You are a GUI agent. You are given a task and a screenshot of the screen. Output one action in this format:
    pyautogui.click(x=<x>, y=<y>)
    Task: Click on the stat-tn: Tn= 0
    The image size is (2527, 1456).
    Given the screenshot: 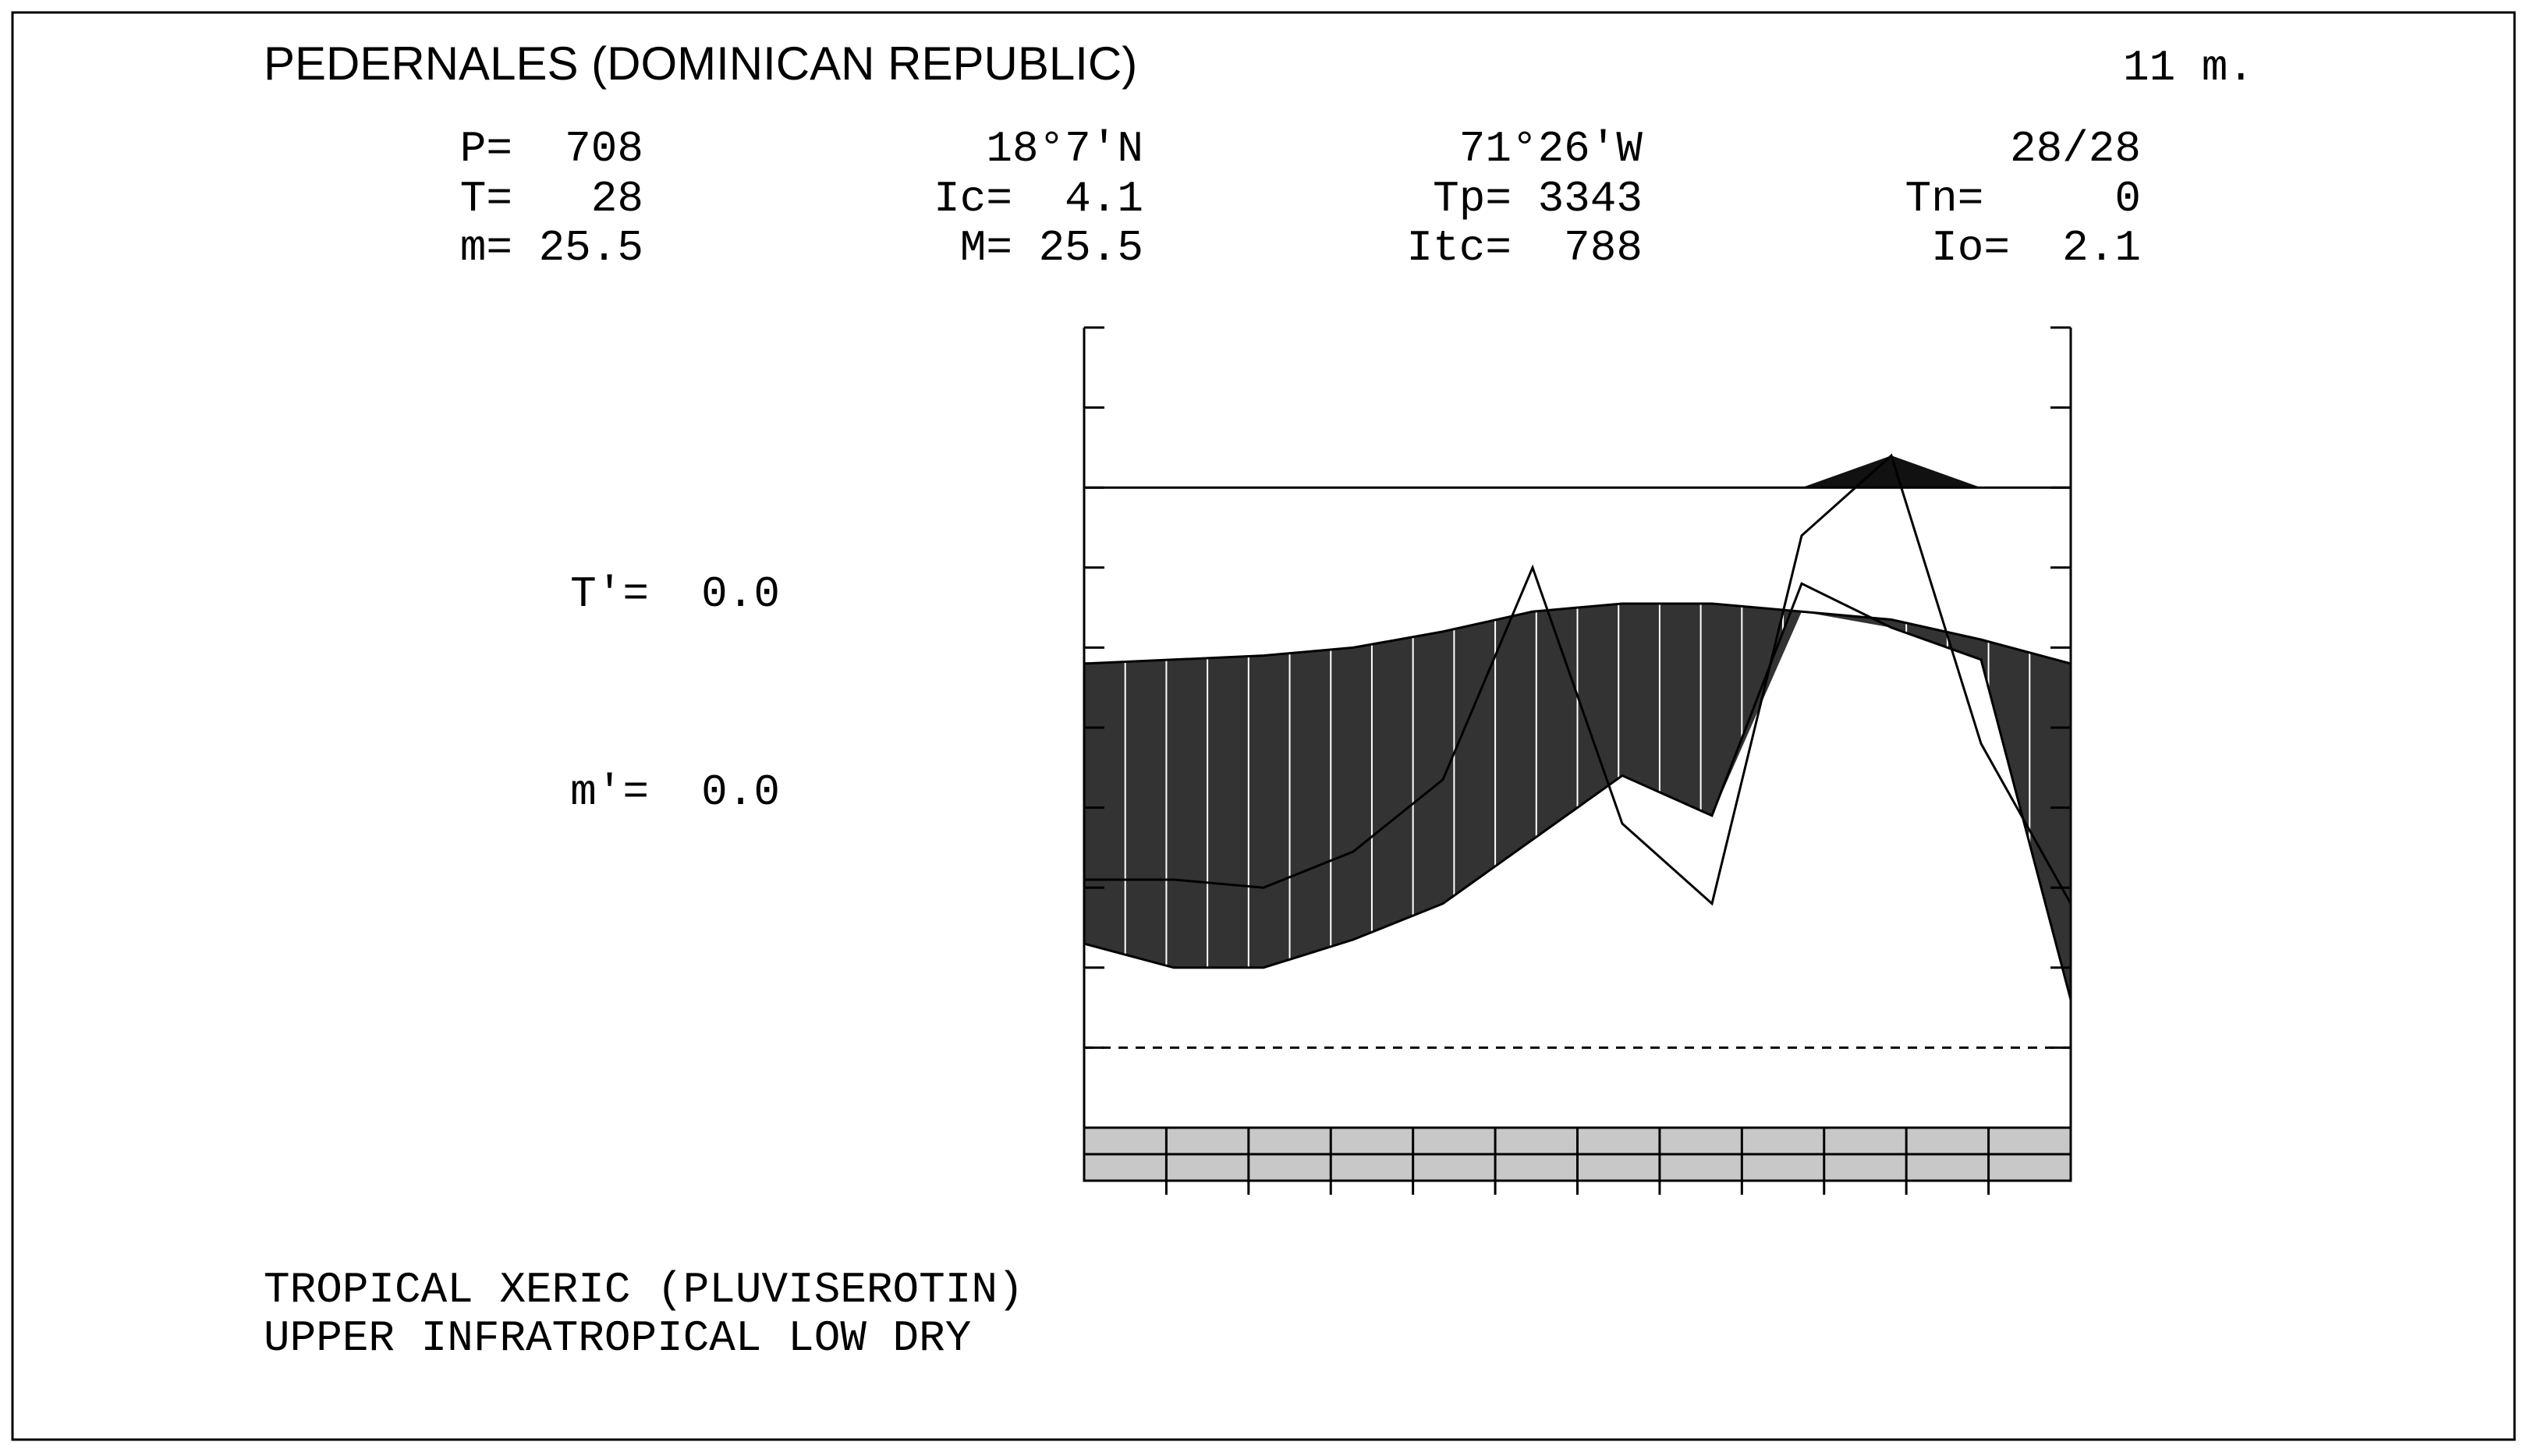 What is the action you would take?
    pyautogui.click(x=2023, y=199)
    